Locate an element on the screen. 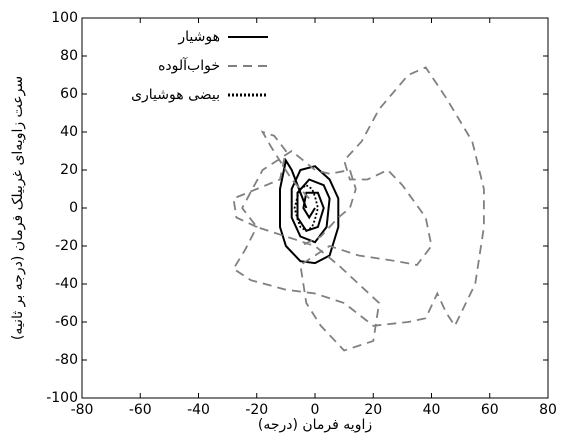 Image resolution: width=564 pixels, height=437 pixels. x-tick-label: 40 is located at coordinates (432, 410).